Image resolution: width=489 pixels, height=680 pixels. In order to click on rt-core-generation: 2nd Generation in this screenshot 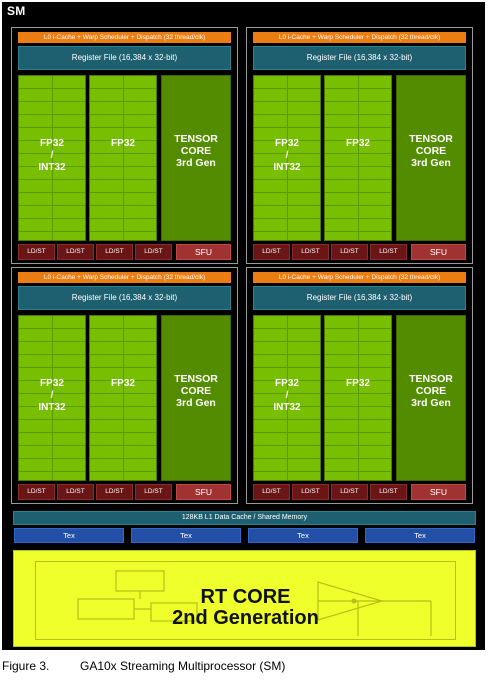, I will do `click(245, 618)`.